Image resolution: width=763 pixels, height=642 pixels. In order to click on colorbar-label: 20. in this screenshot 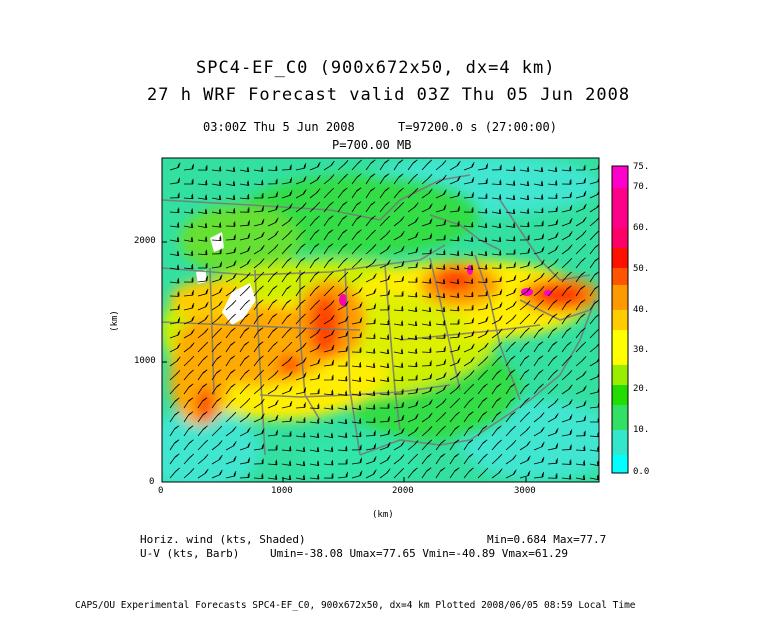, I will do `click(641, 389)`.